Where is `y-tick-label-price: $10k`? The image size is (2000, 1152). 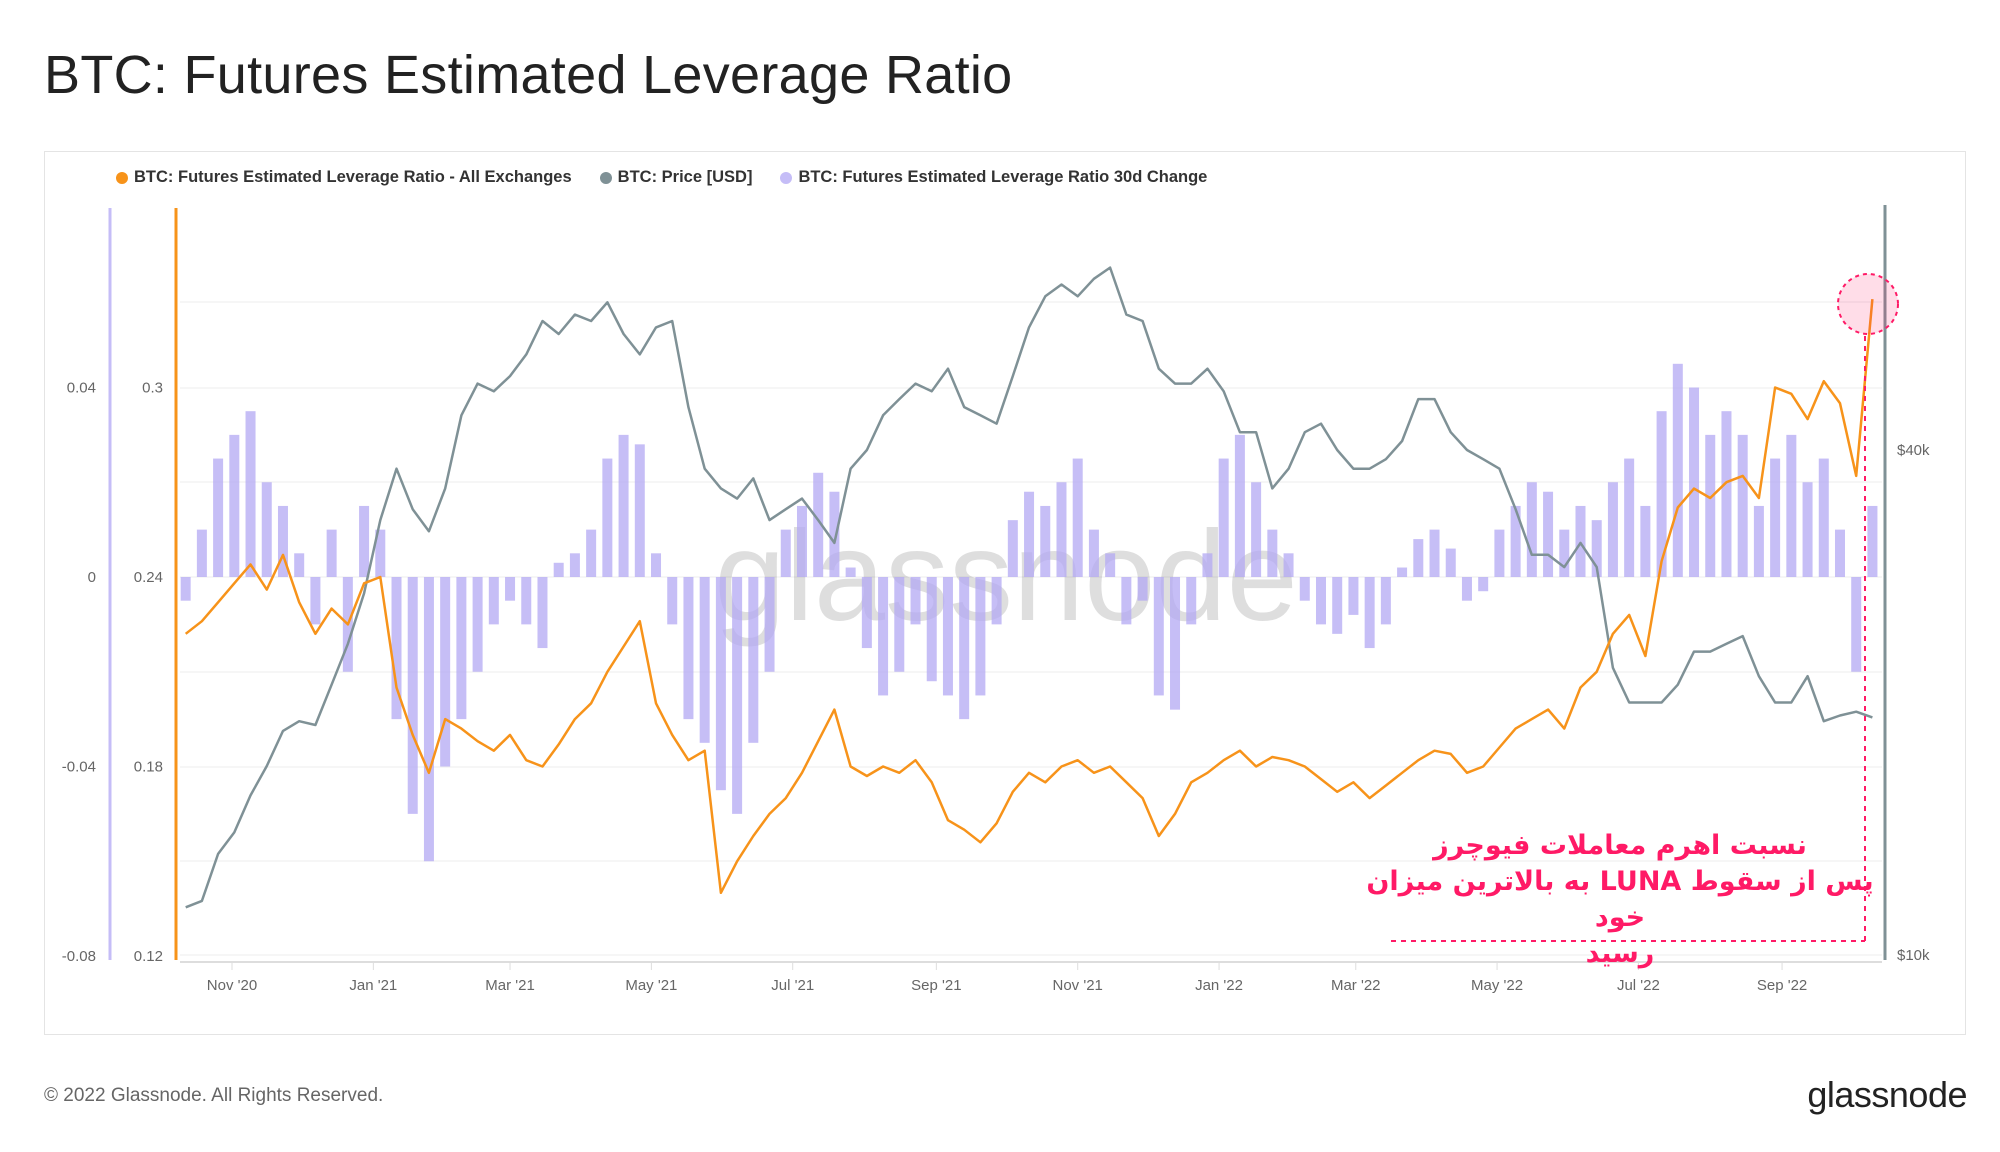 y-tick-label-price: $10k is located at coordinates (1913, 955).